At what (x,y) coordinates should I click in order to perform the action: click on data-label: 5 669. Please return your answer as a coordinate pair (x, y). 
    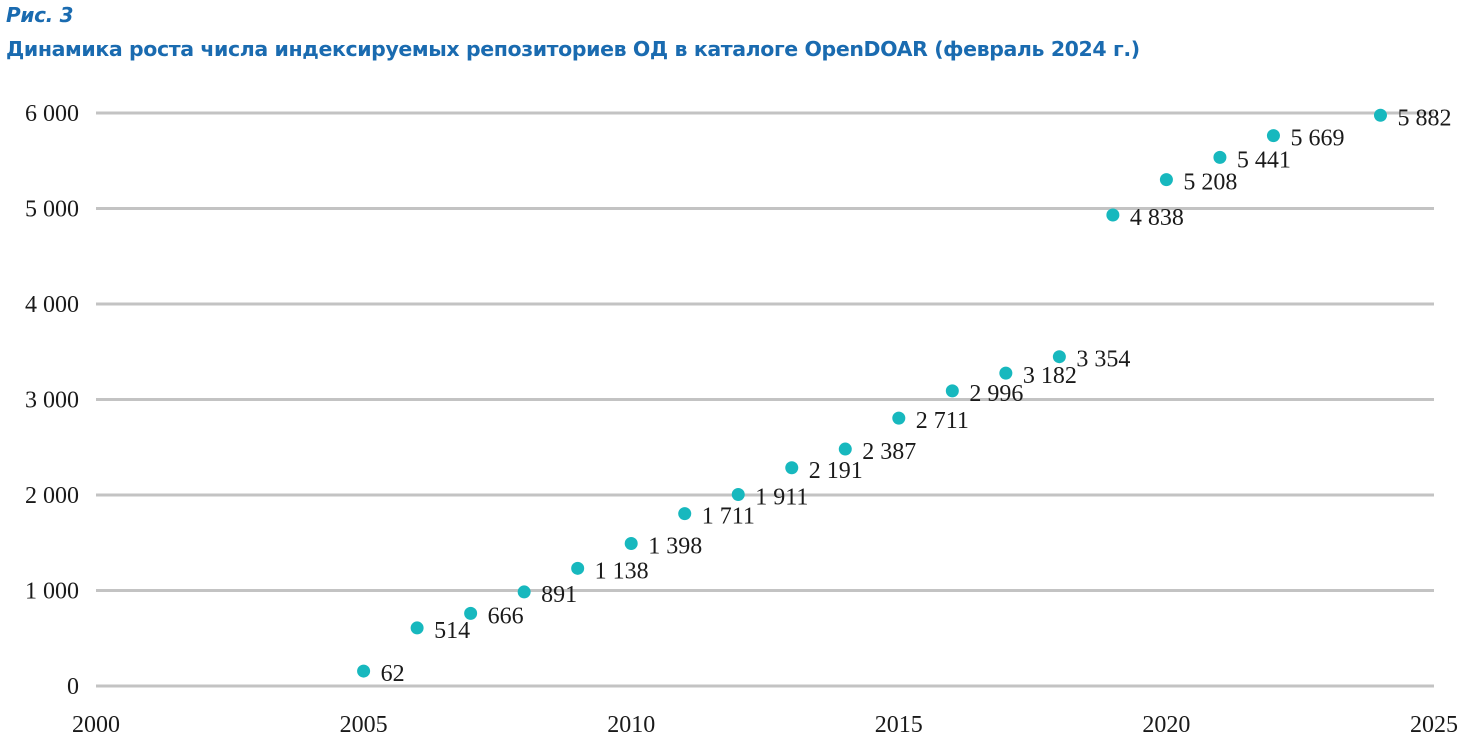
    Looking at the image, I should click on (1317, 139).